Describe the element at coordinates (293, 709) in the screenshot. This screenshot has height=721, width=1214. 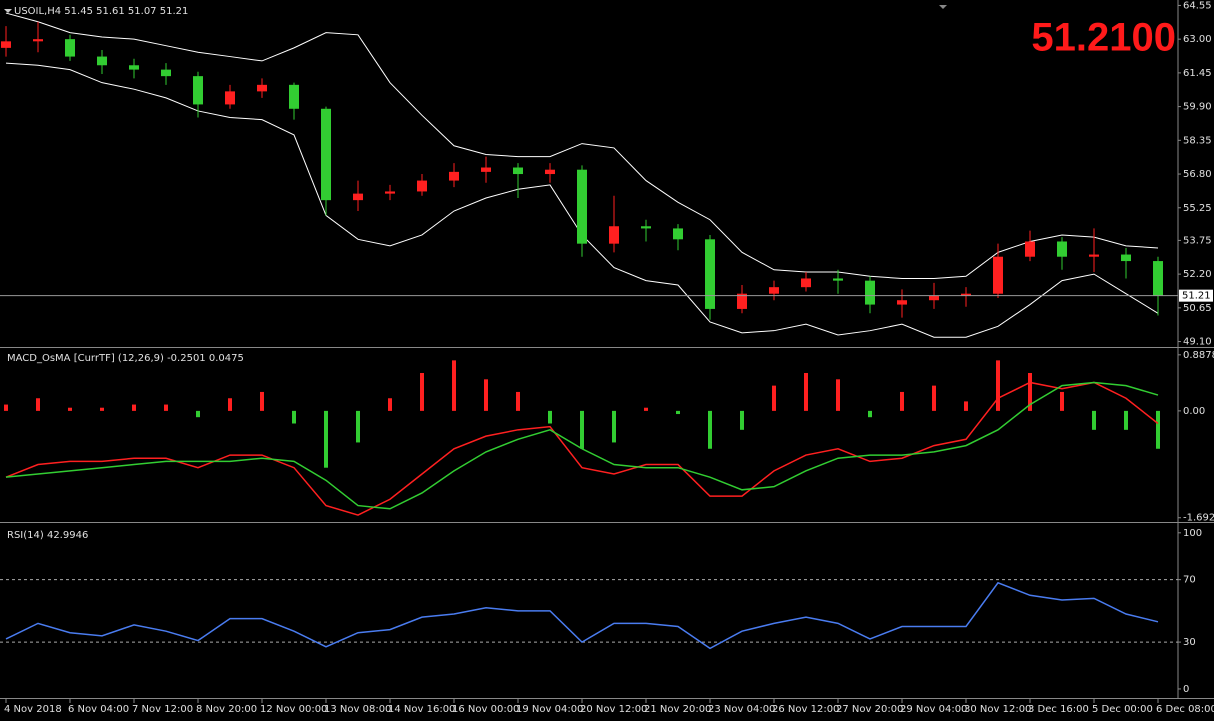
I see `x-tick-label: 12 Nov 00:00` at that location.